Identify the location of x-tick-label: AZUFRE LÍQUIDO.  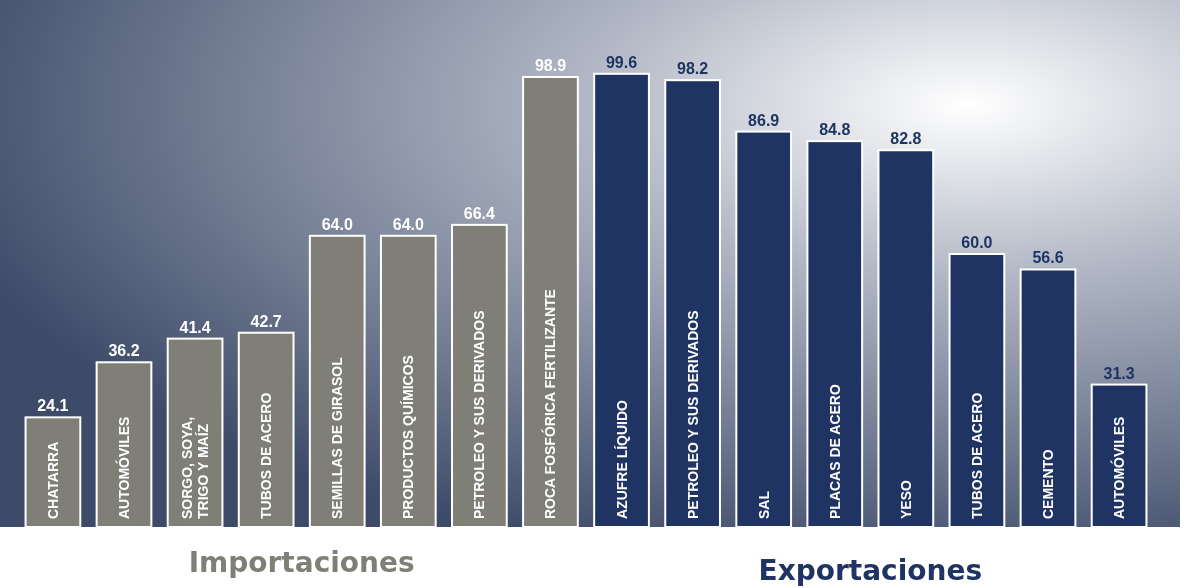
(621, 459).